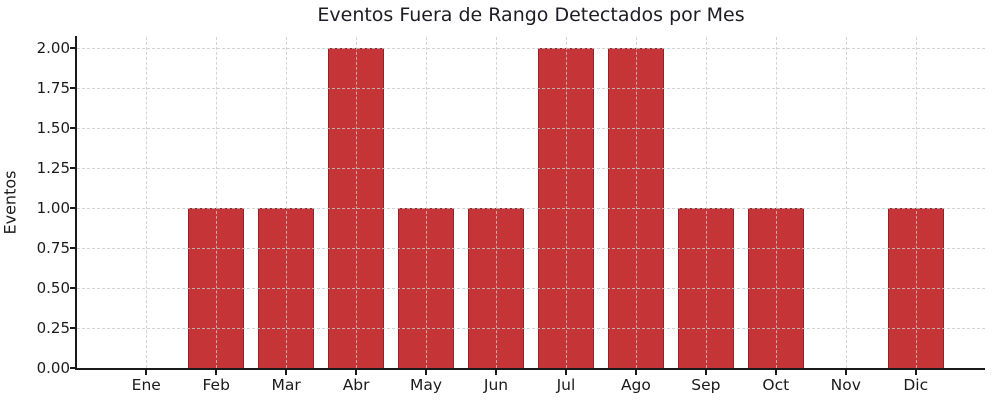 This screenshot has width=1000, height=406. I want to click on y-tick-label: 0.25, so click(53, 328).